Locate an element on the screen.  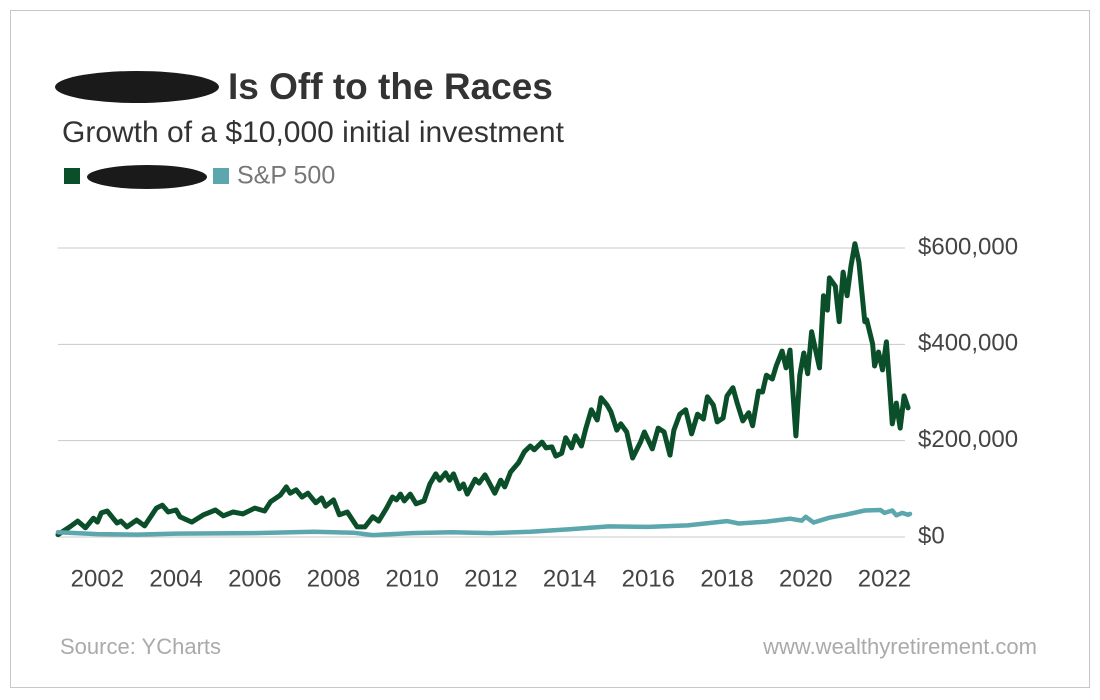
y-tick-label: $400,000 is located at coordinates (968, 343).